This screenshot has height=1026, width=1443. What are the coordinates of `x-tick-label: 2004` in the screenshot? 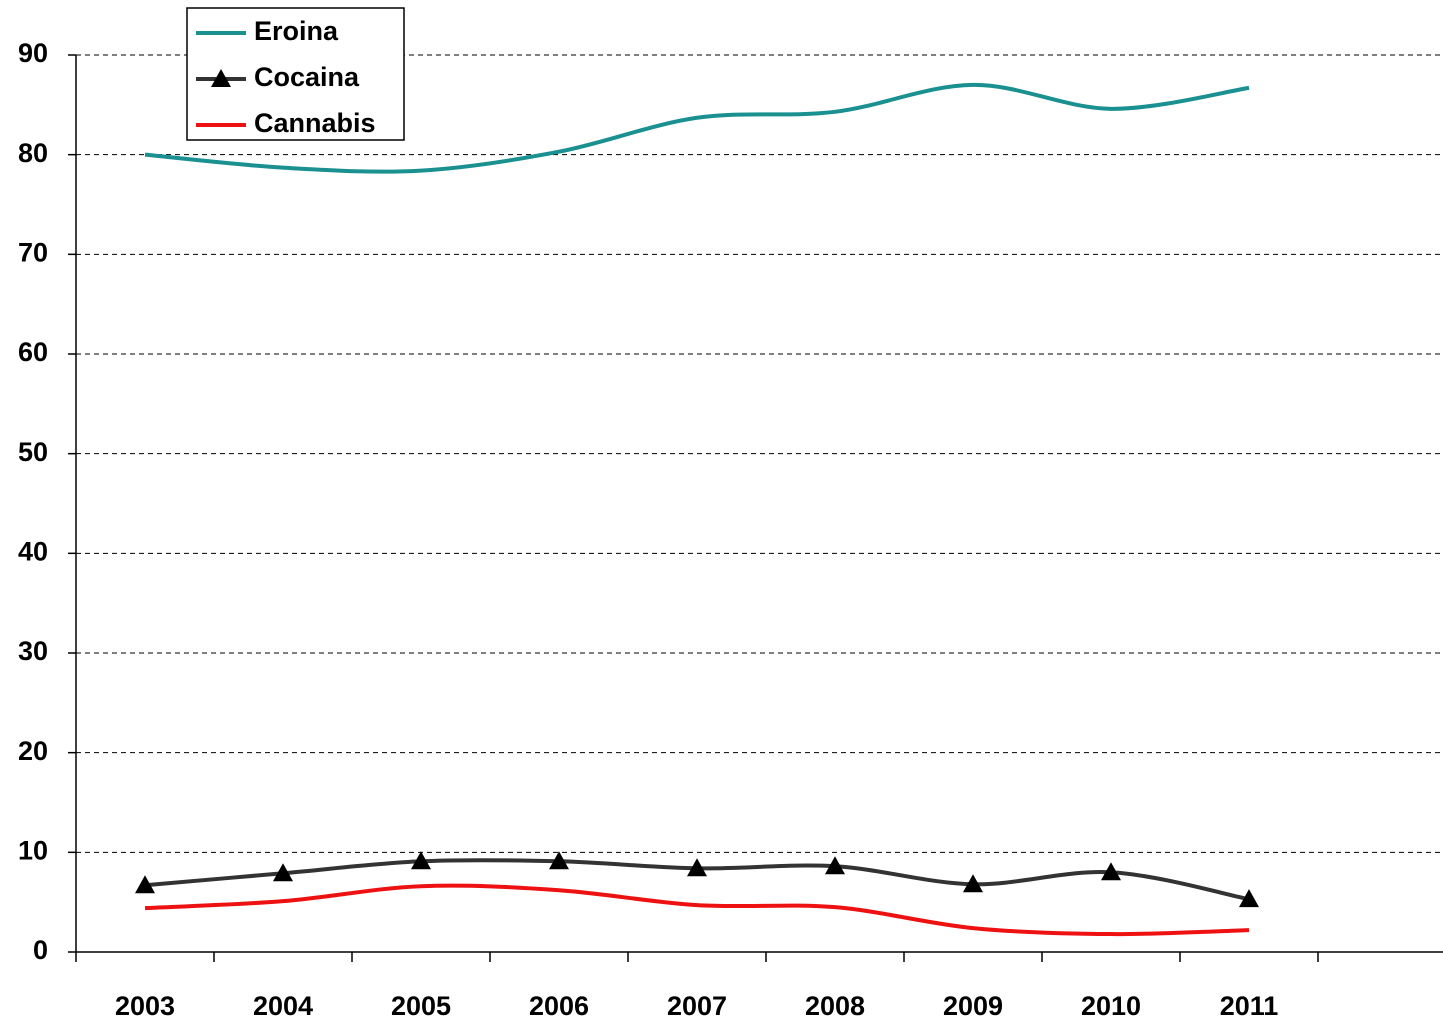 It's located at (283, 1006).